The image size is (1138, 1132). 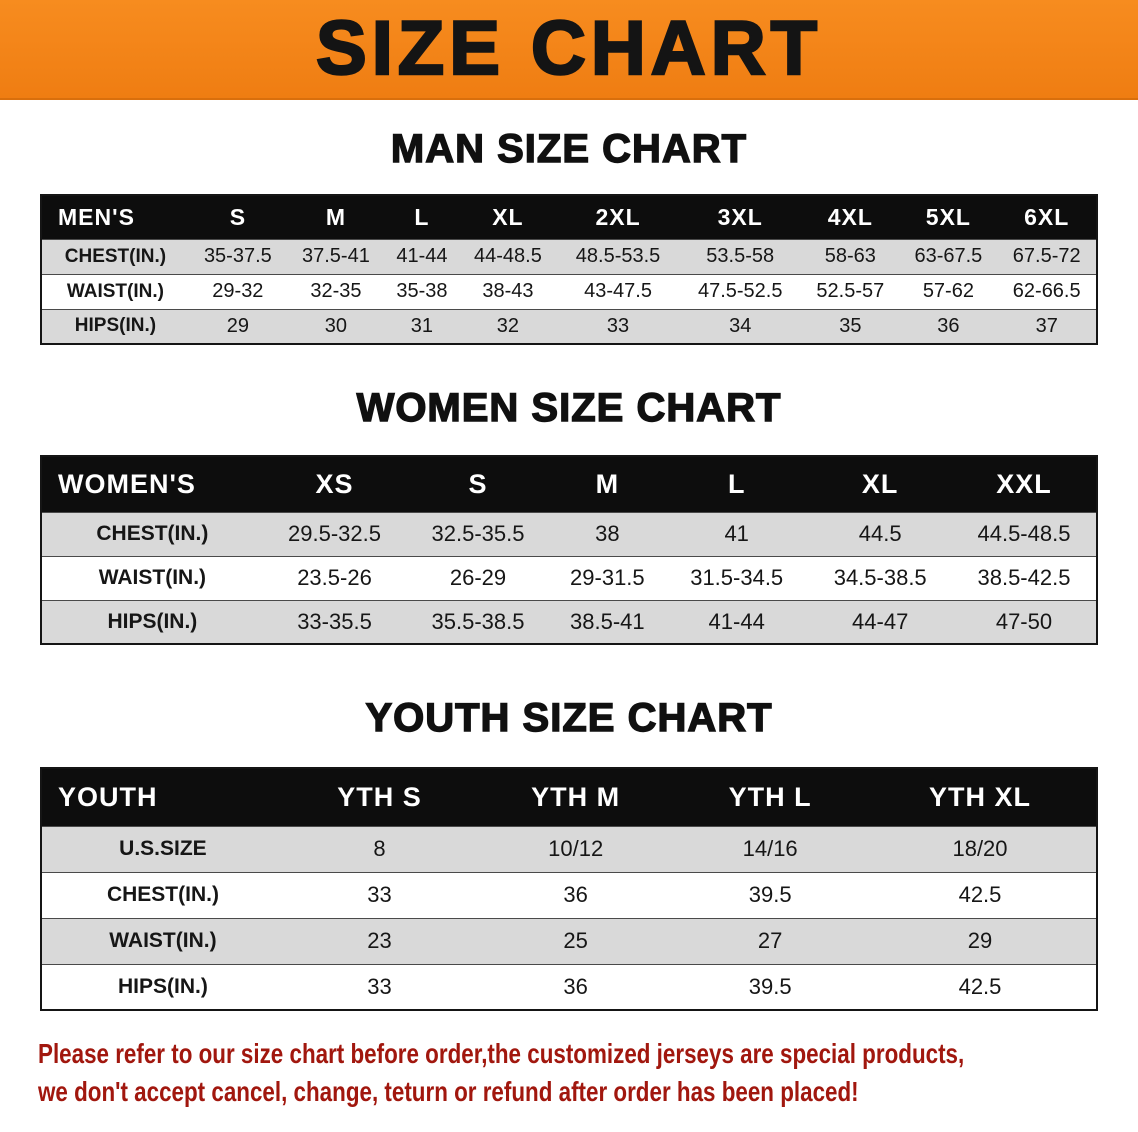 What do you see at coordinates (736, 484) in the screenshot?
I see `size-header-cell: L` at bounding box center [736, 484].